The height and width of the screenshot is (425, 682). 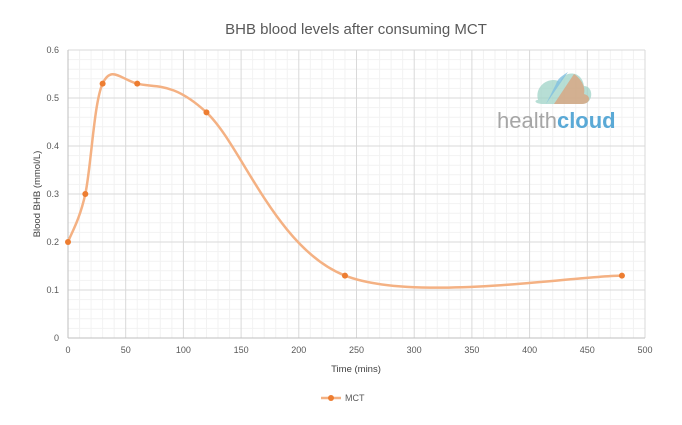 I want to click on y-tick-label: 0, so click(x=56, y=338).